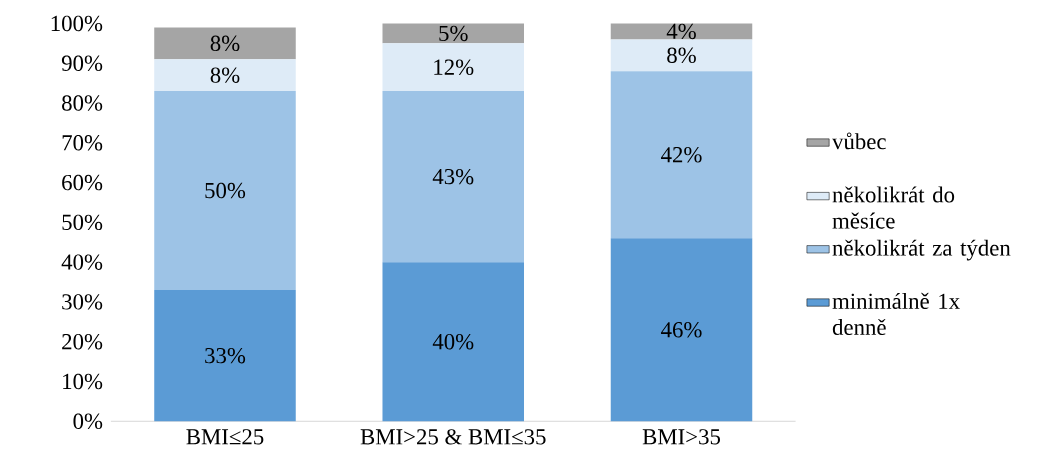 Image resolution: width=1048 pixels, height=463 pixels. Describe the element at coordinates (82, 222) in the screenshot. I see `y-tick-label: 50%` at that location.